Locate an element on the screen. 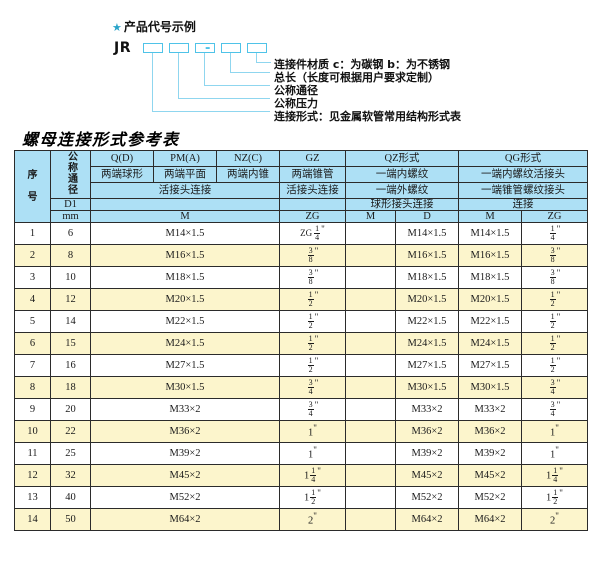 The height and width of the screenshot is (567, 600). cell-qz-d: M18×1.5 is located at coordinates (427, 278).